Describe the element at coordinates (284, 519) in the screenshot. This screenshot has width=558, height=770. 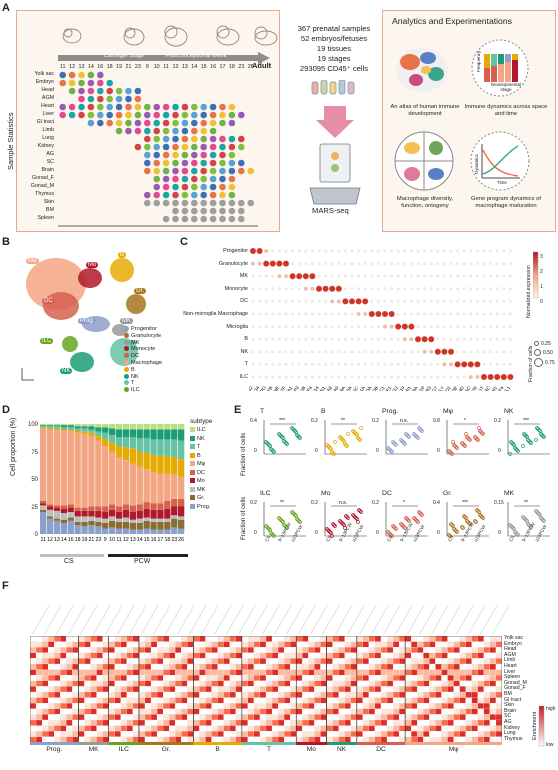
I see `strip-plot-svg: **` at that location.